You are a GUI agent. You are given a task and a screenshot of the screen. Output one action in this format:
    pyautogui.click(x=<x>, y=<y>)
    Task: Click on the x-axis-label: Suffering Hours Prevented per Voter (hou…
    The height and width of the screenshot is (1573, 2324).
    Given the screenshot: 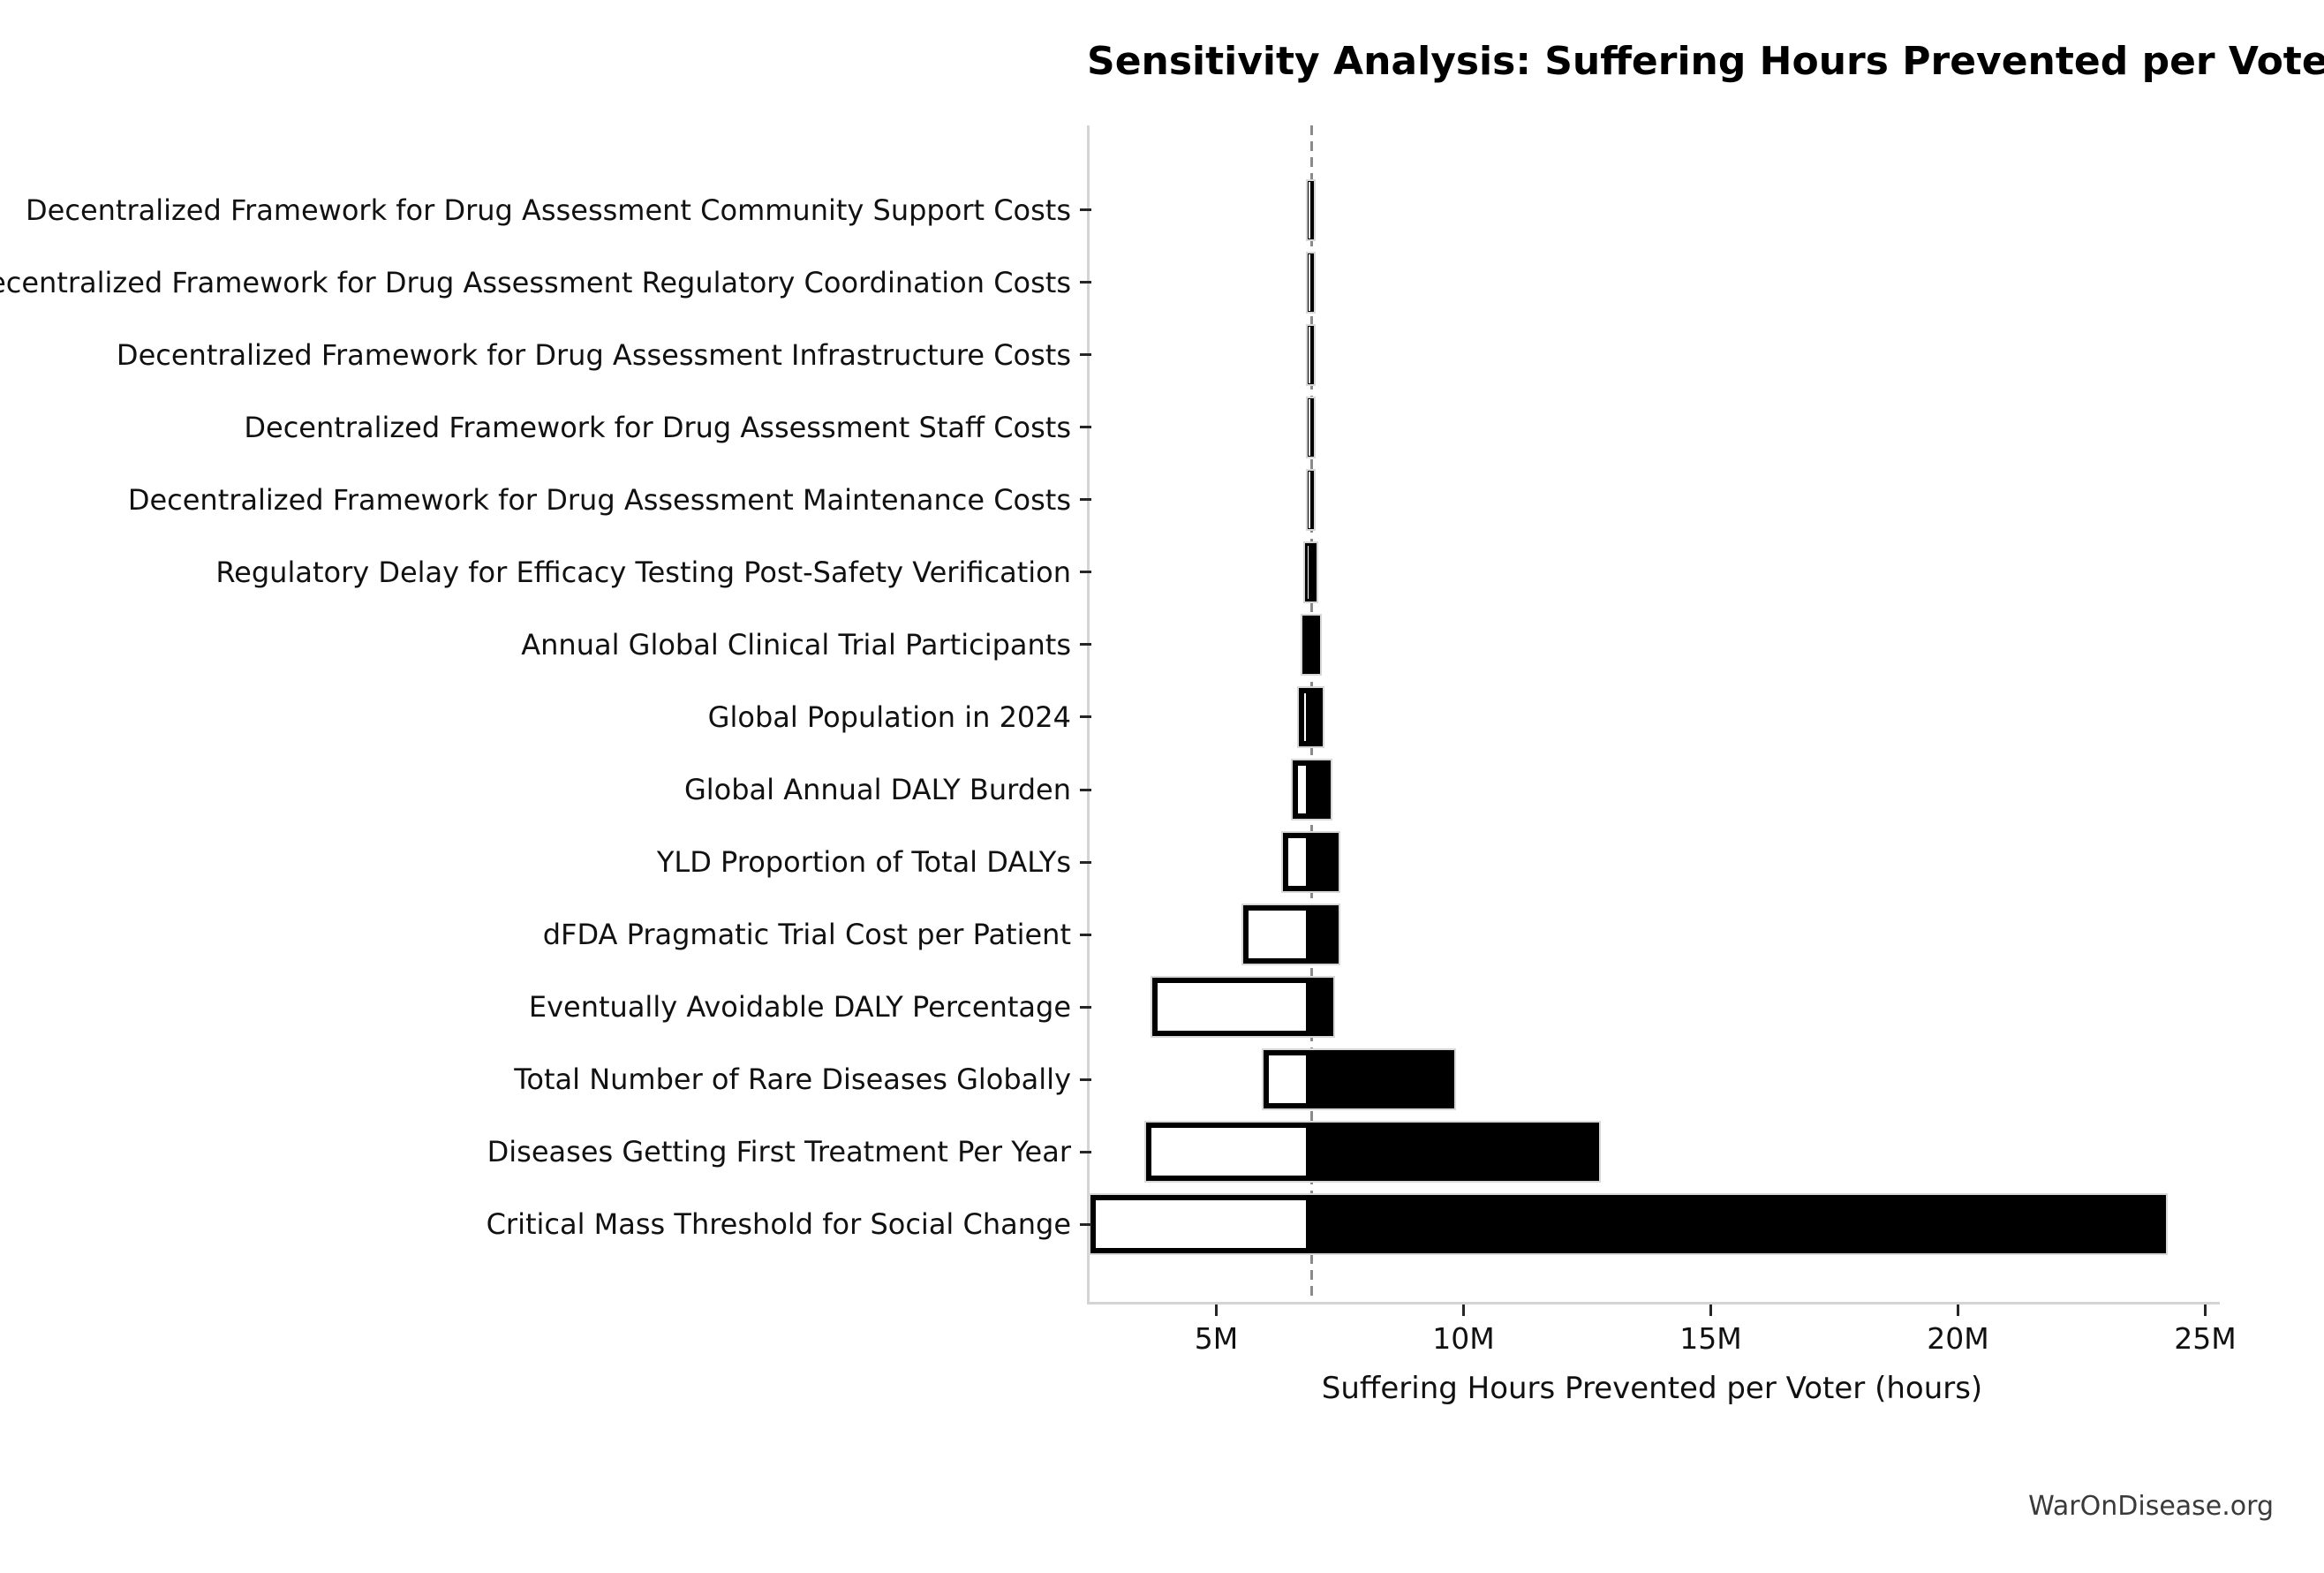 What is the action you would take?
    pyautogui.click(x=1652, y=1388)
    